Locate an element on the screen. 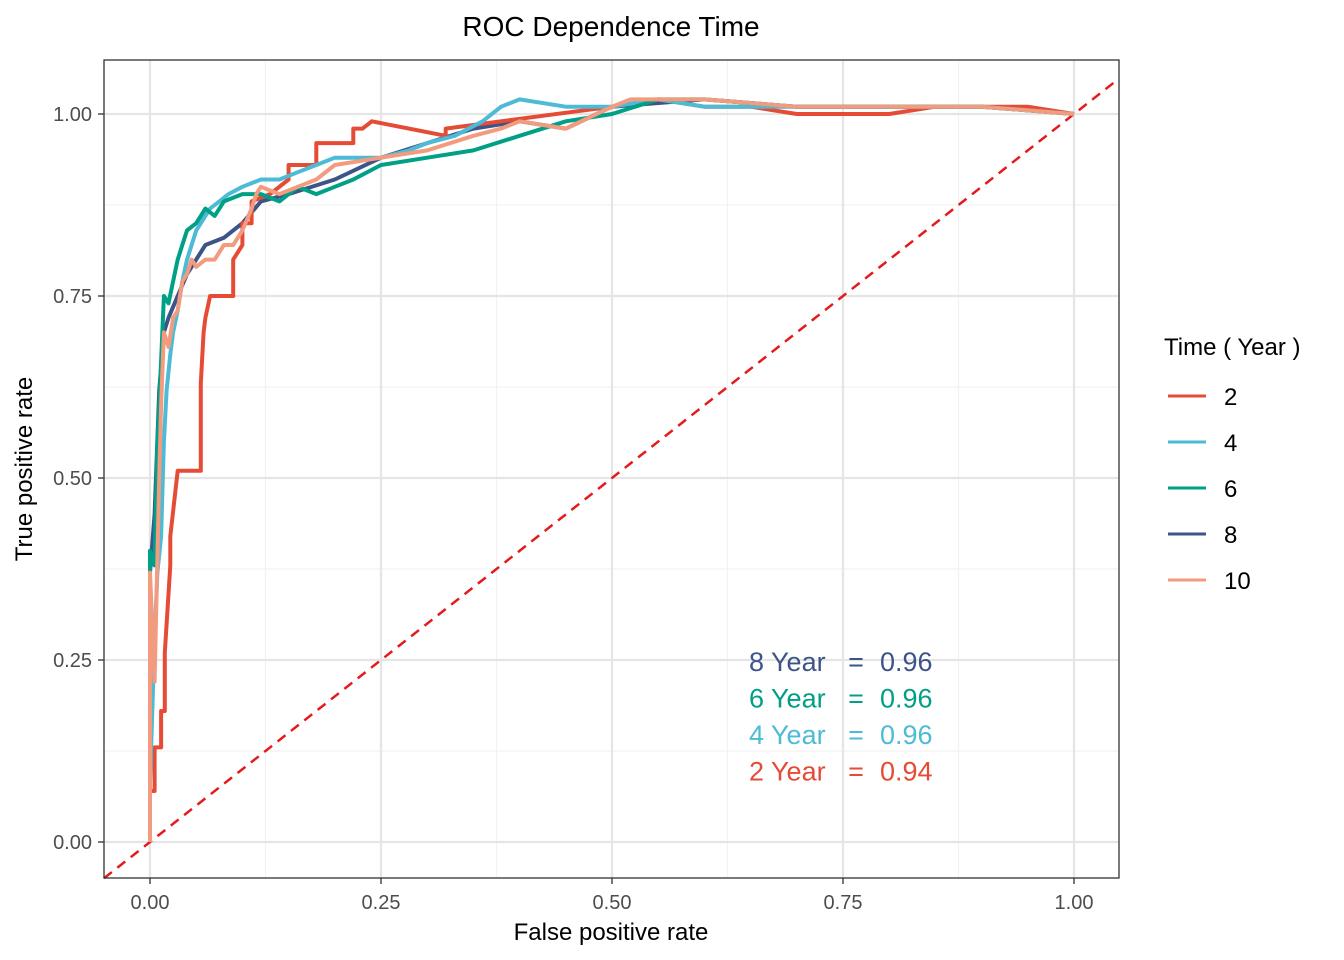 The width and height of the screenshot is (1344, 960). x-tick-label: 0.75 is located at coordinates (843, 903).